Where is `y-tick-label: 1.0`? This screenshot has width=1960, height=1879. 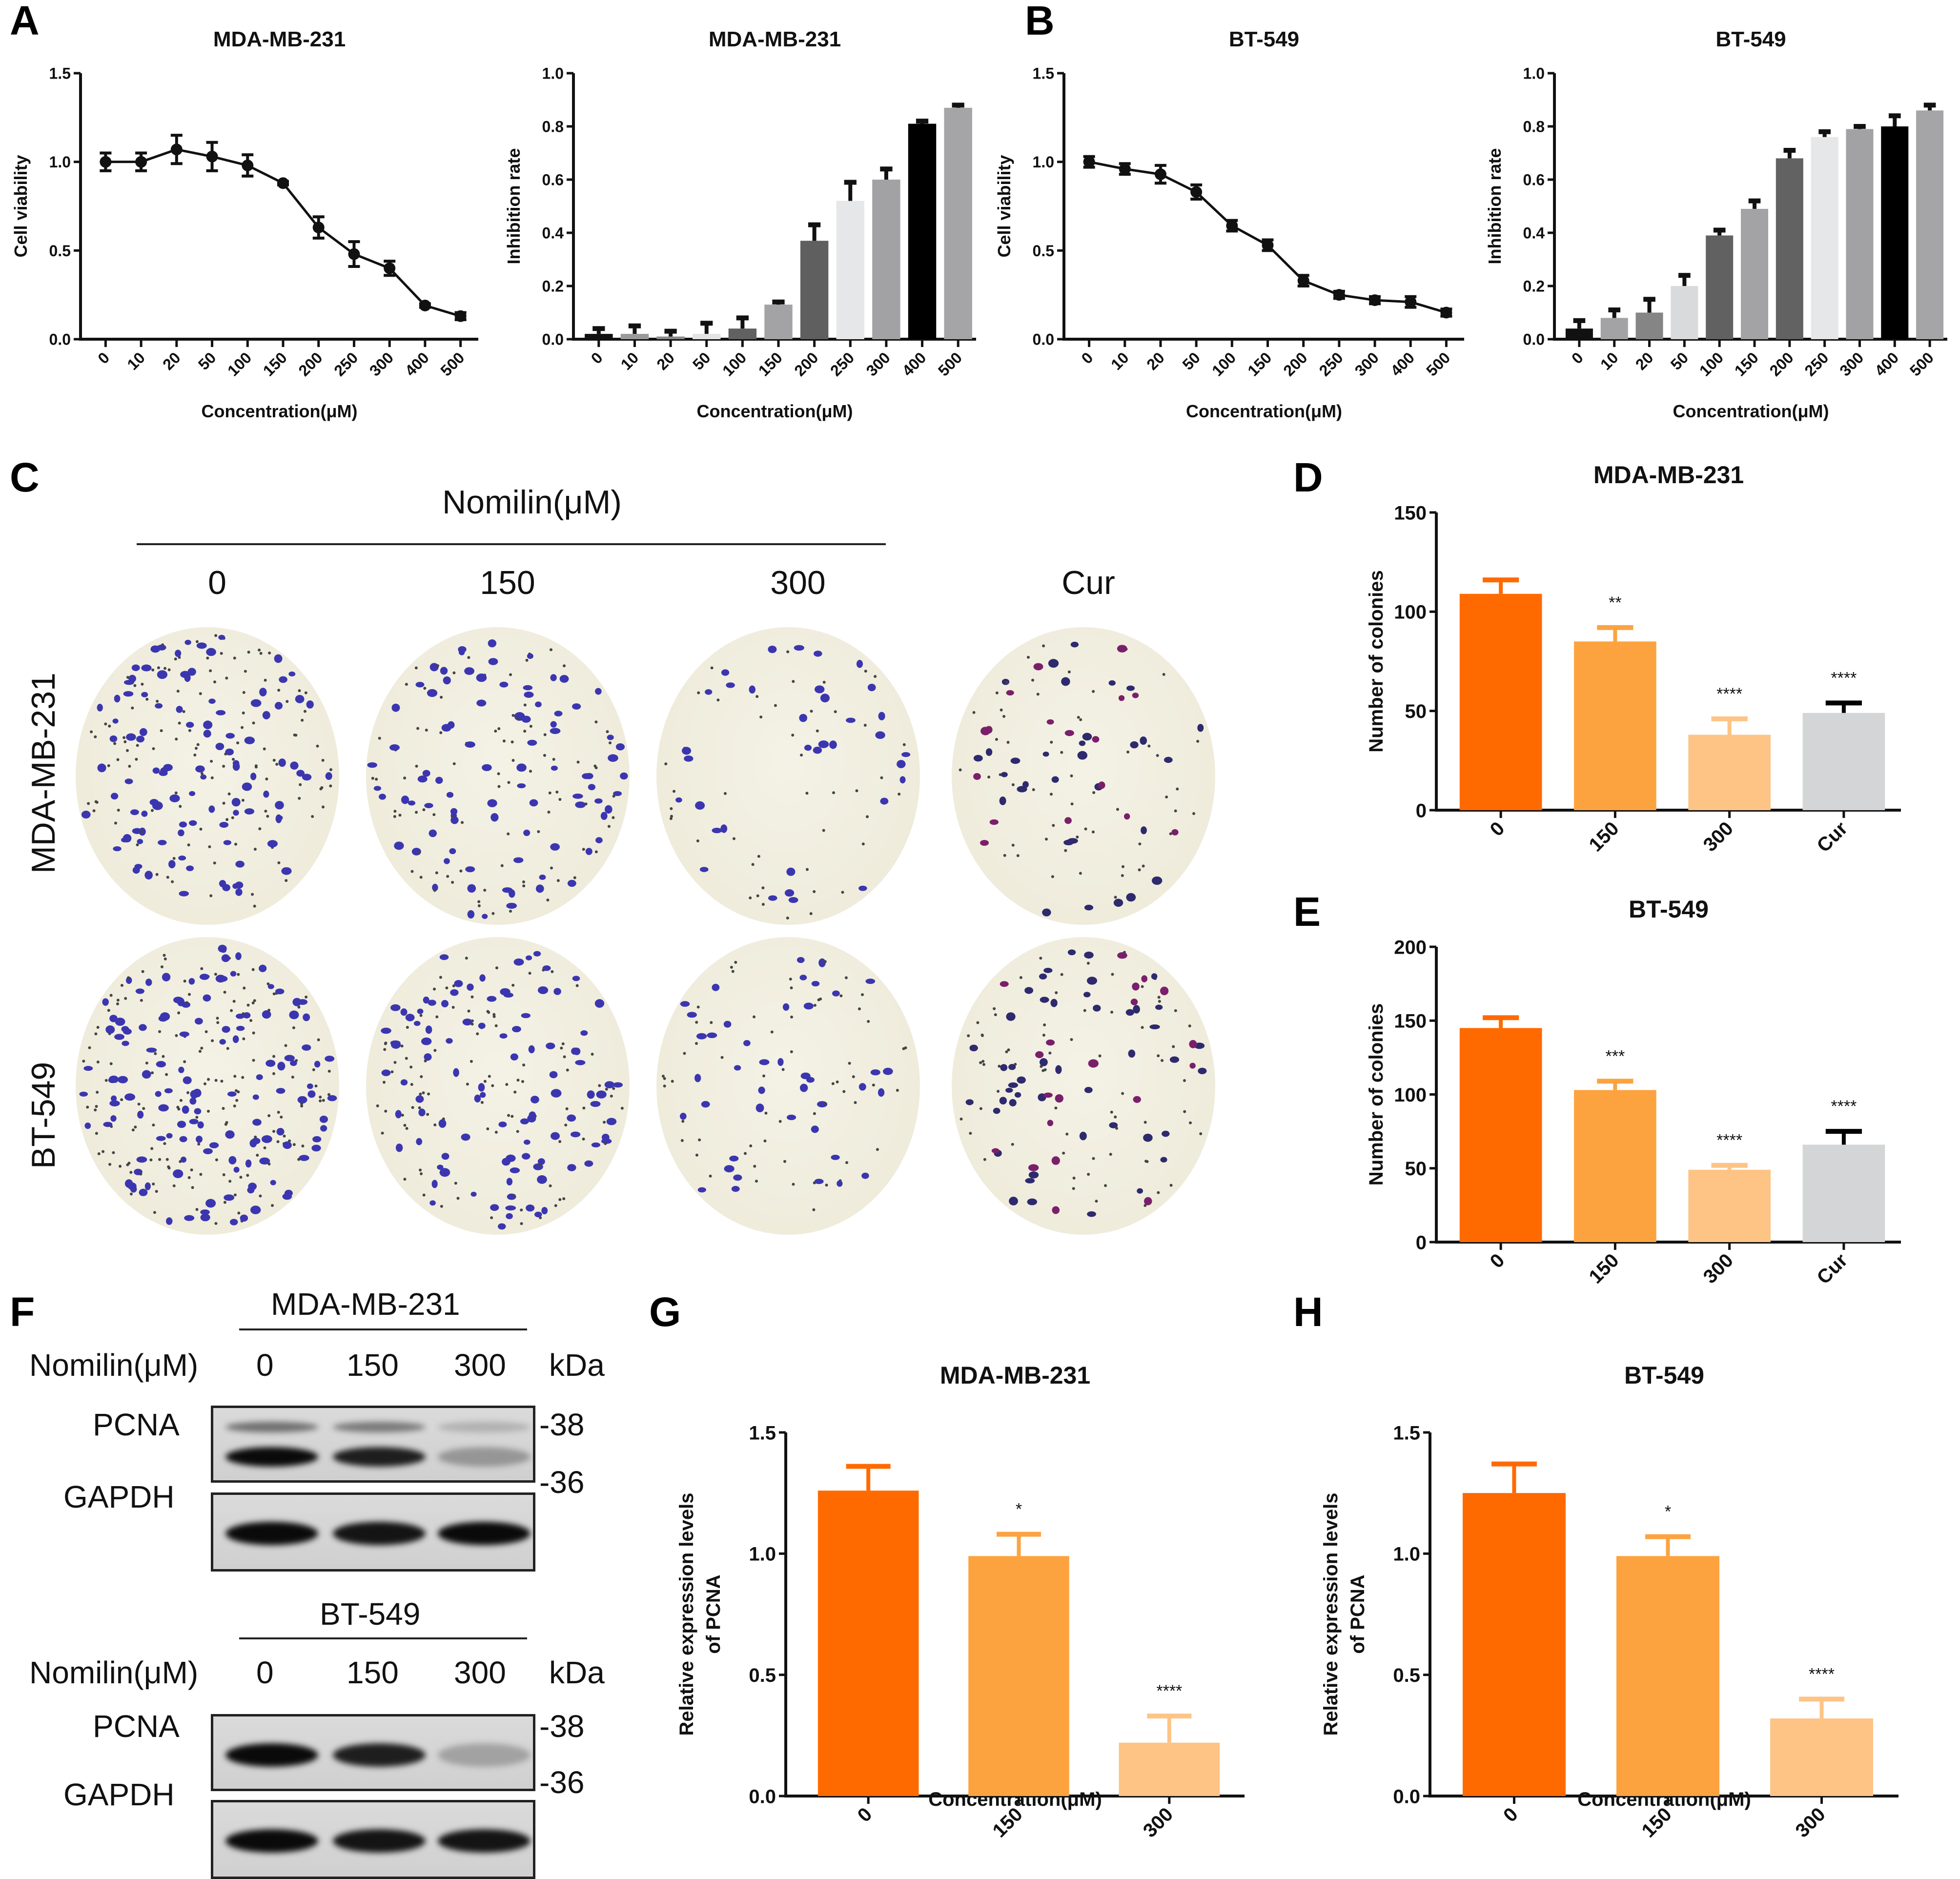 y-tick-label: 1.0 is located at coordinates (1534, 73).